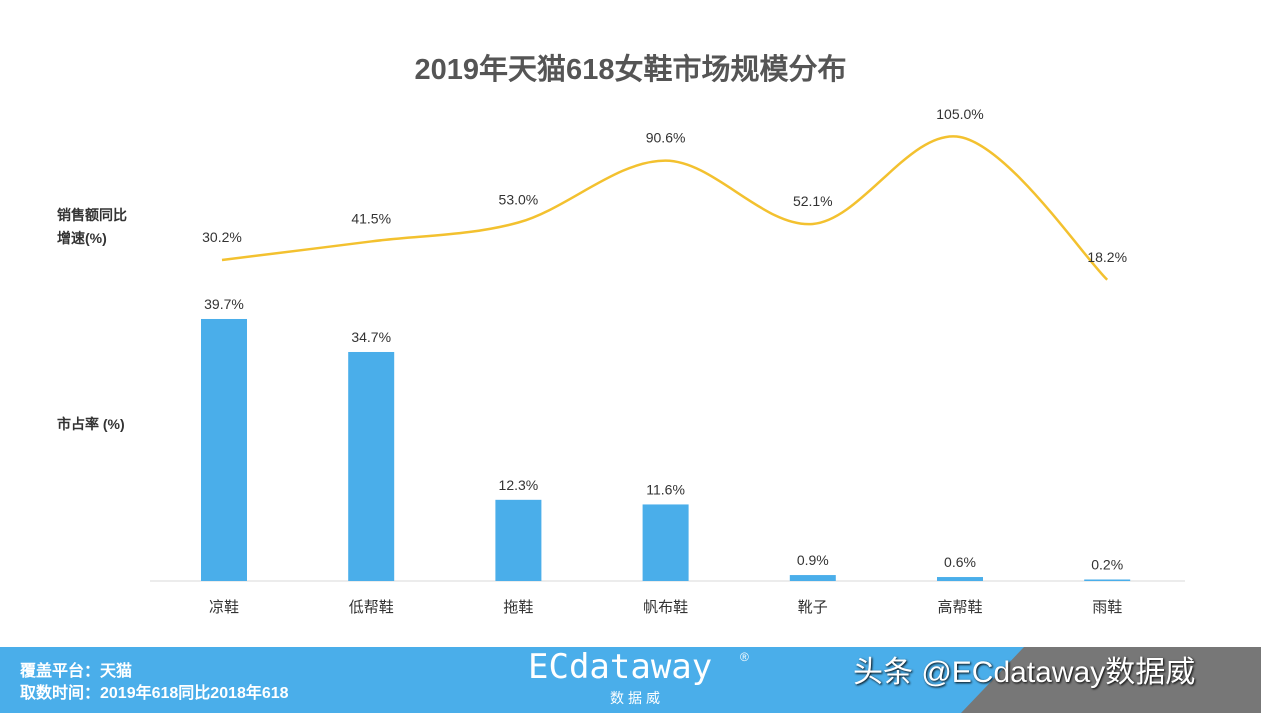  What do you see at coordinates (371, 218) in the screenshot?
I see `line-data-label: 41.5%` at bounding box center [371, 218].